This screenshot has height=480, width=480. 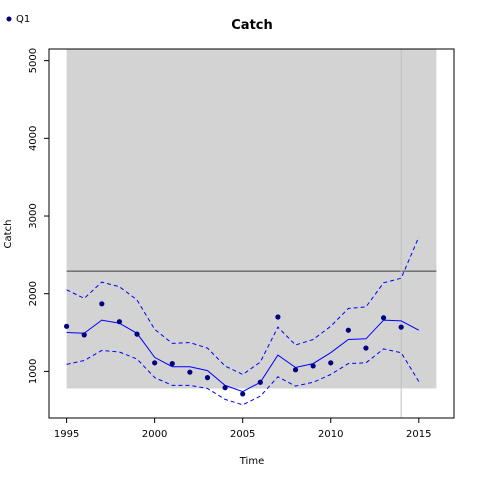 What do you see at coordinates (418, 434) in the screenshot?
I see `x-tick-label: 2015` at bounding box center [418, 434].